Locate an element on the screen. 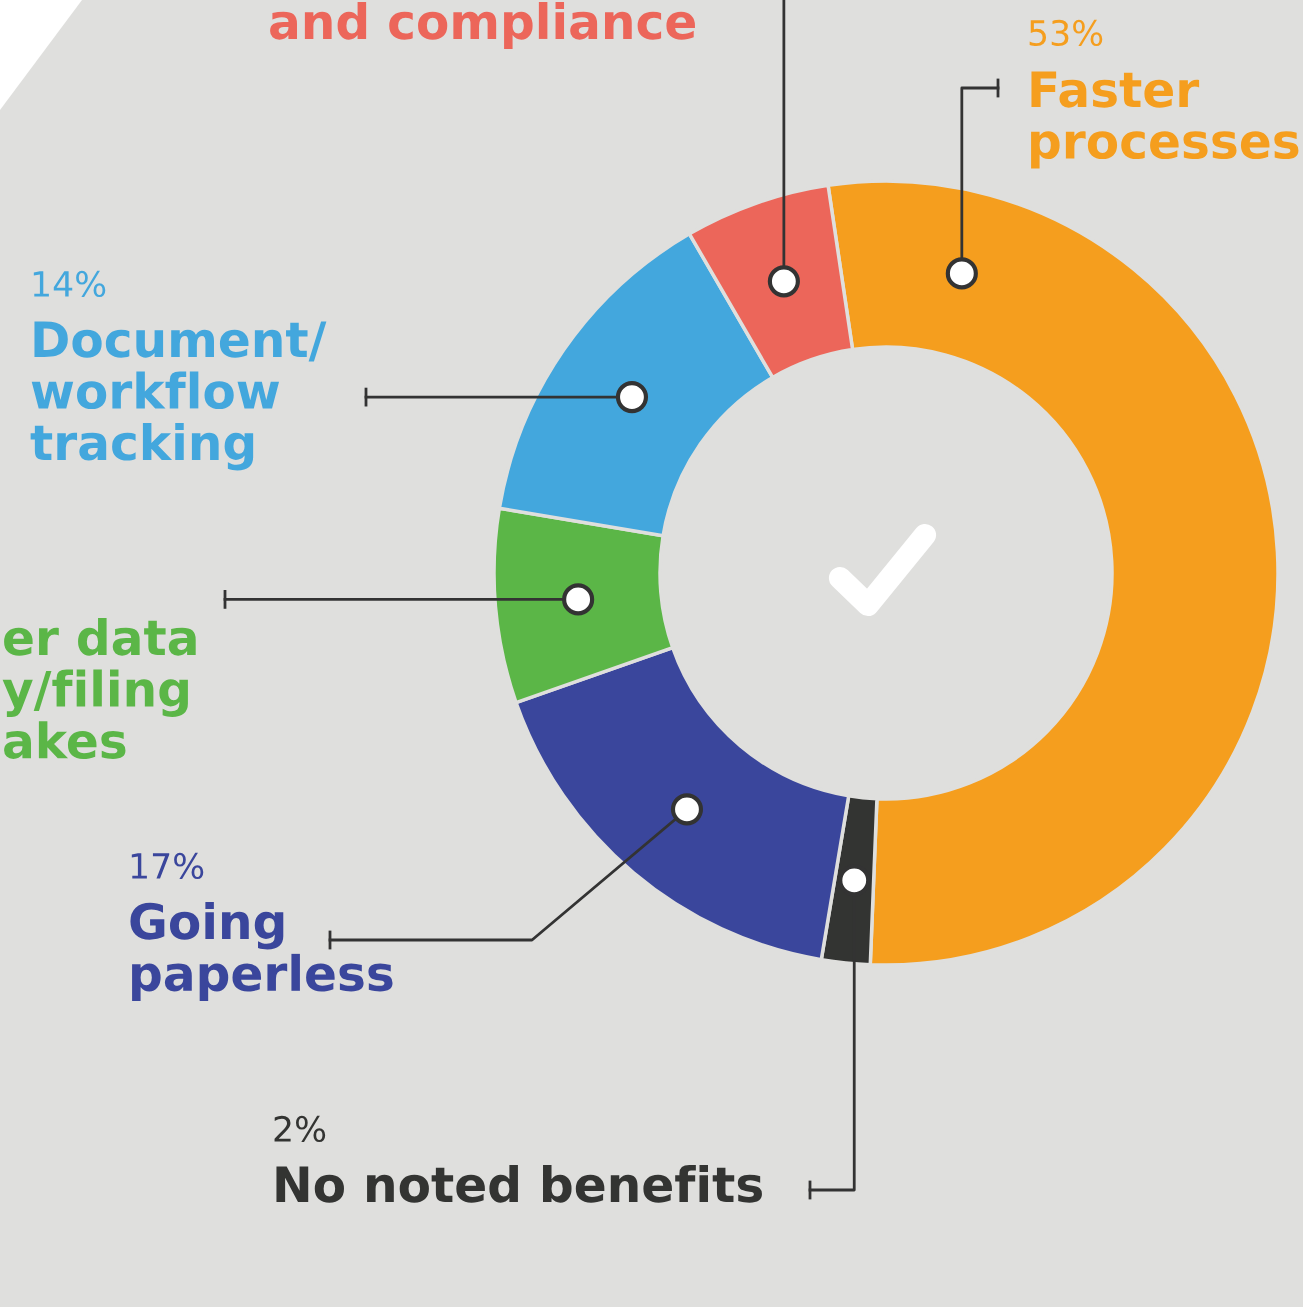 Image resolution: width=1303 pixels, height=1307 pixels. slice-label: Faster processes is located at coordinates (1165, 120).